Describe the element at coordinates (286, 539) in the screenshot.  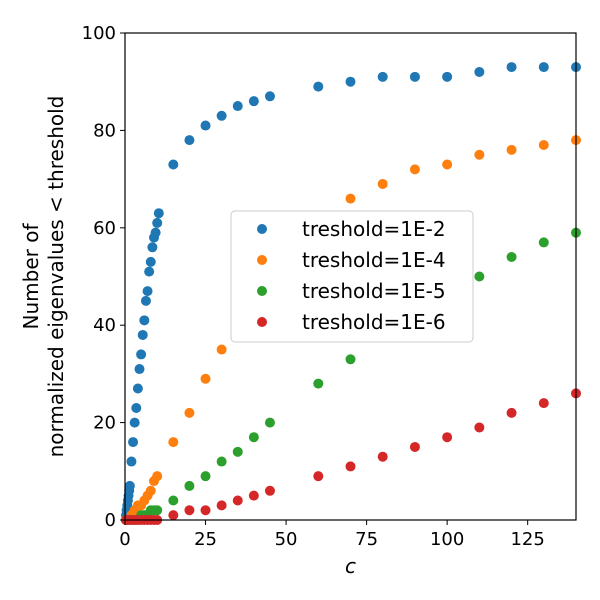
I see `x-tick-label-2: 50` at that location.